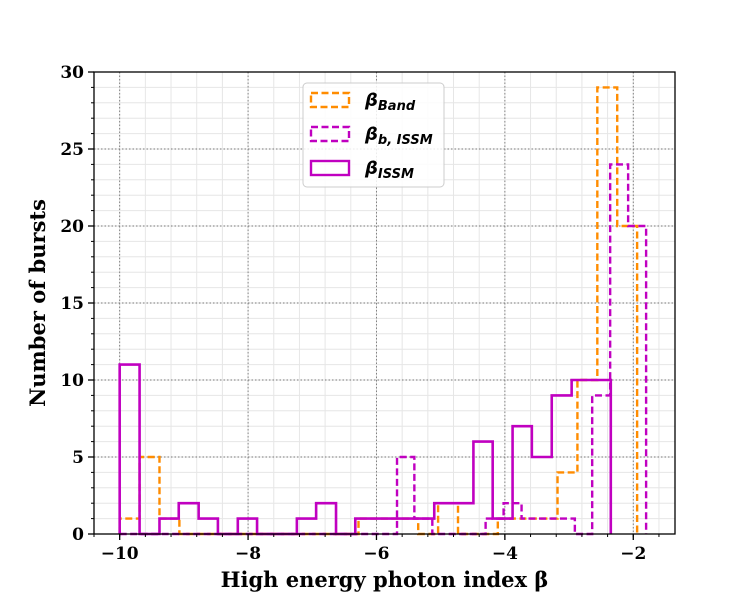  Describe the element at coordinates (120, 554) in the screenshot. I see `x-tick-label: −10` at that location.